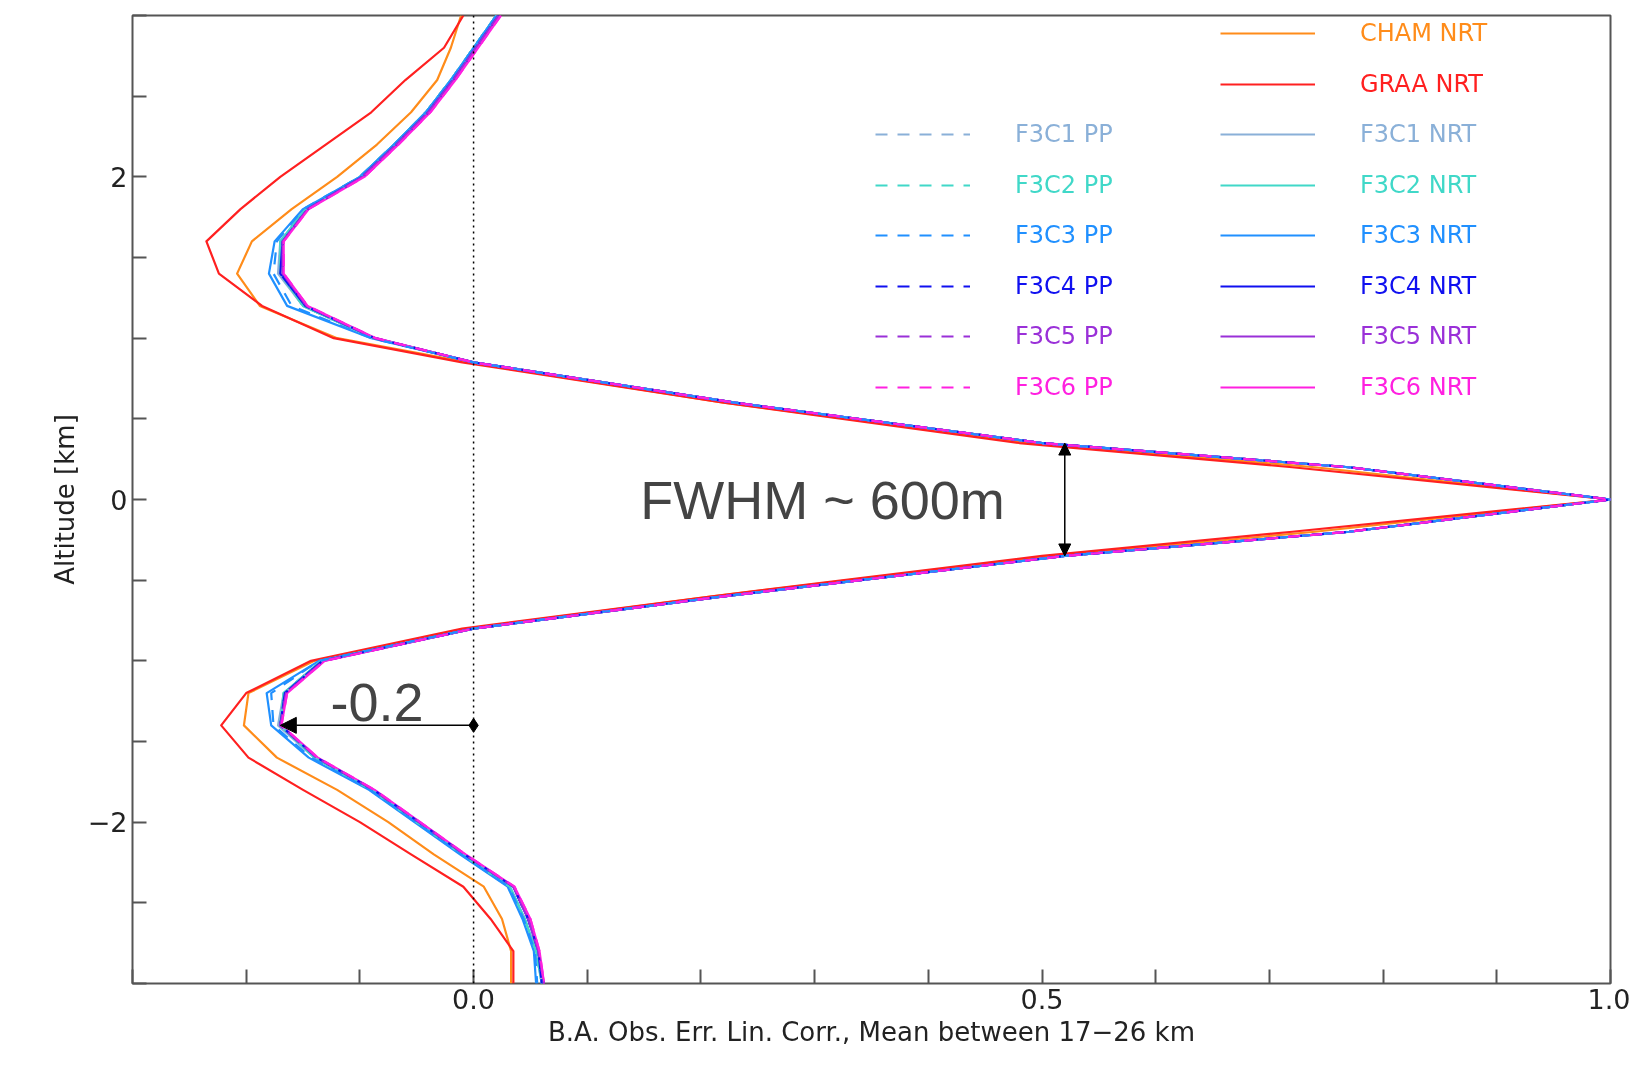 Image resolution: width=1630 pixels, height=1077 pixels. What do you see at coordinates (1042, 999) in the screenshot?
I see `x-tick-label: 0.5` at bounding box center [1042, 999].